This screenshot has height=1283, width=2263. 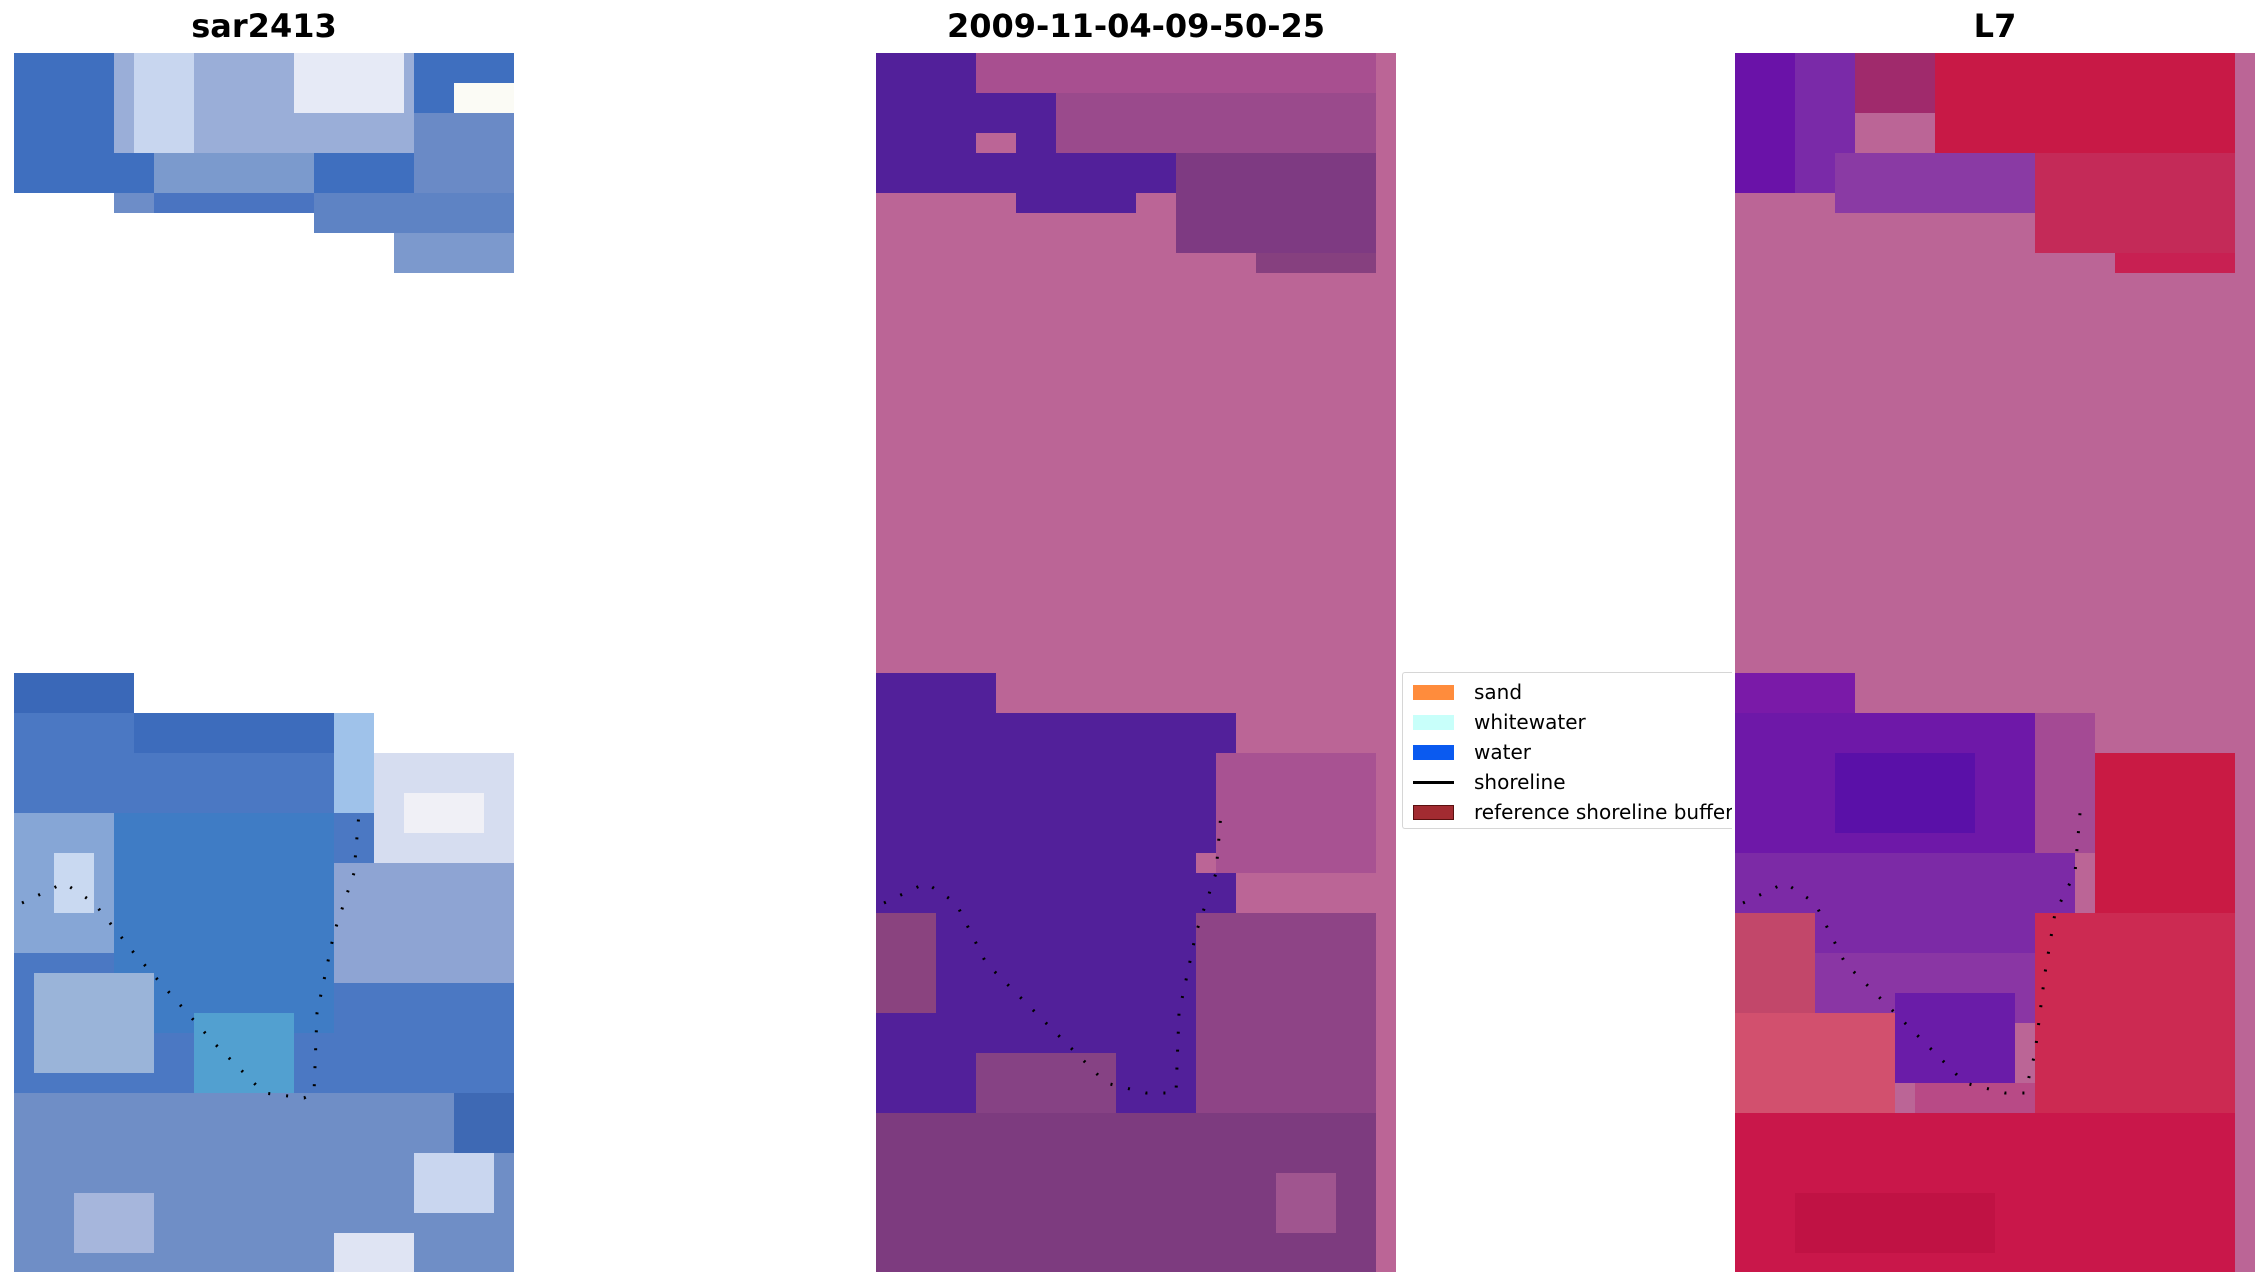 What do you see at coordinates (264, 972) in the screenshot?
I see `rgb-image-bottom` at bounding box center [264, 972].